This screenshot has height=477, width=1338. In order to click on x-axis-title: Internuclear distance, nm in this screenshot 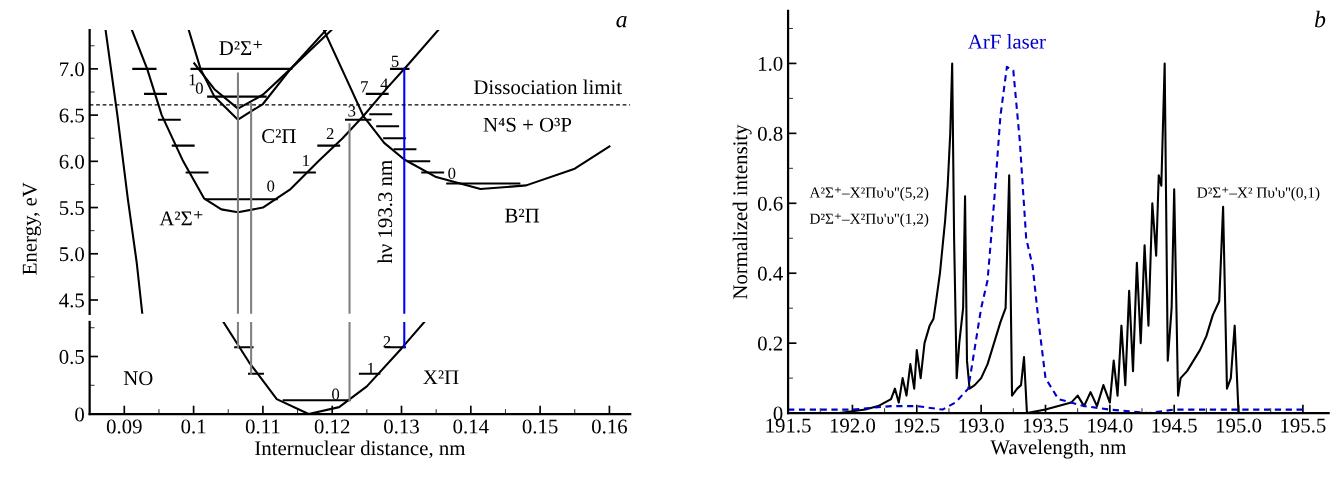, I will do `click(360, 449)`.